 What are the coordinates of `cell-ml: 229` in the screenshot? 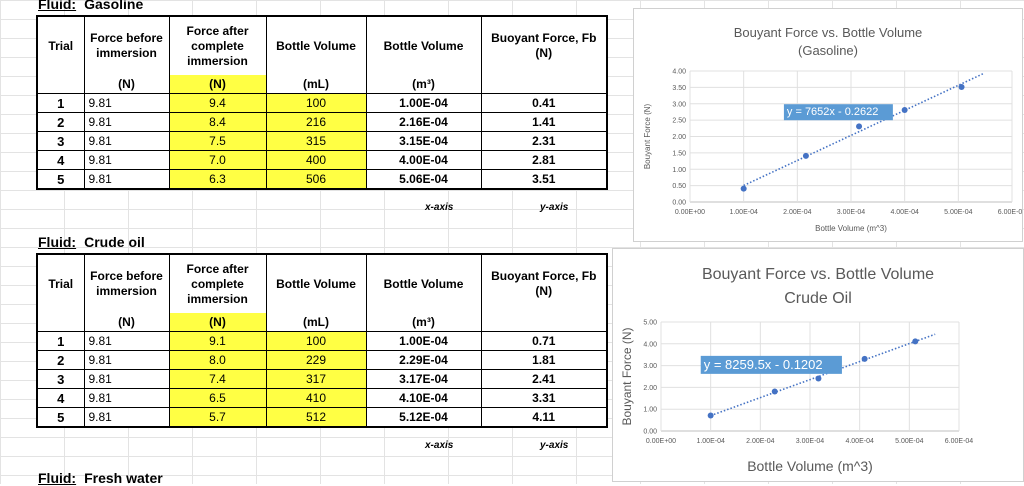 It's located at (316, 360).